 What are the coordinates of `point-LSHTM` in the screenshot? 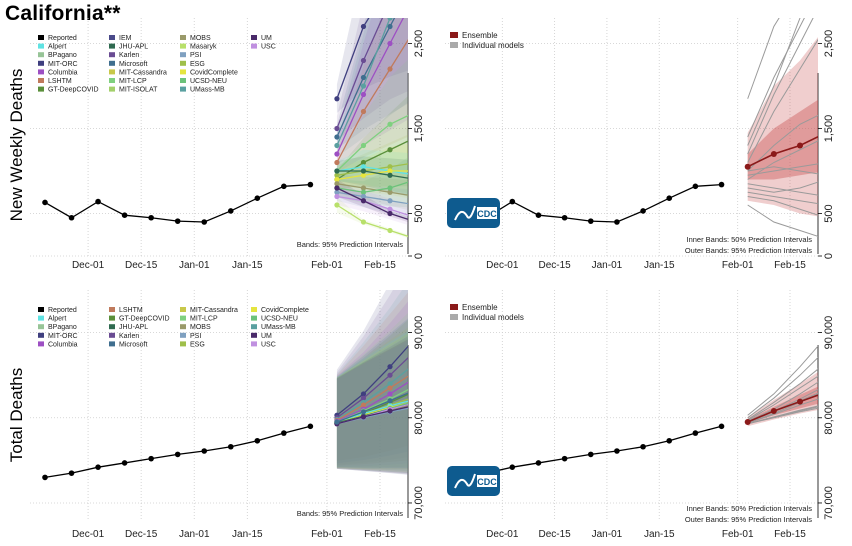 It's located at (337, 162).